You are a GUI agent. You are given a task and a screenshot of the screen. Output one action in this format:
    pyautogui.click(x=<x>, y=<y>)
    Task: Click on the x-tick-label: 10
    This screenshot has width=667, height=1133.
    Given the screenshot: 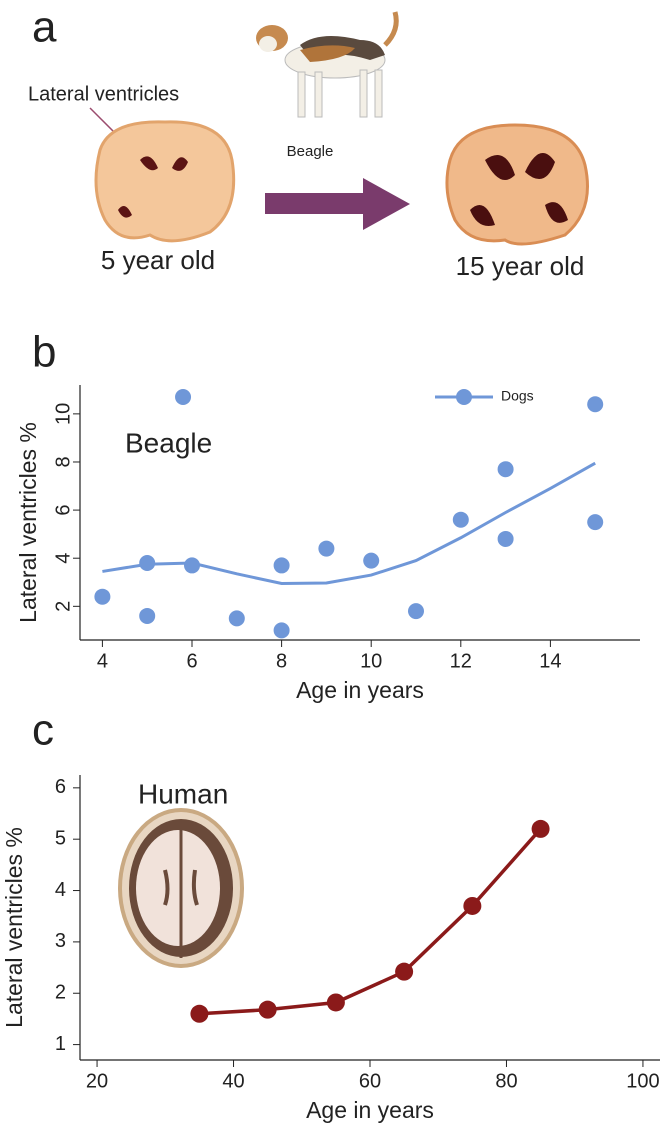 What is the action you would take?
    pyautogui.click(x=371, y=661)
    